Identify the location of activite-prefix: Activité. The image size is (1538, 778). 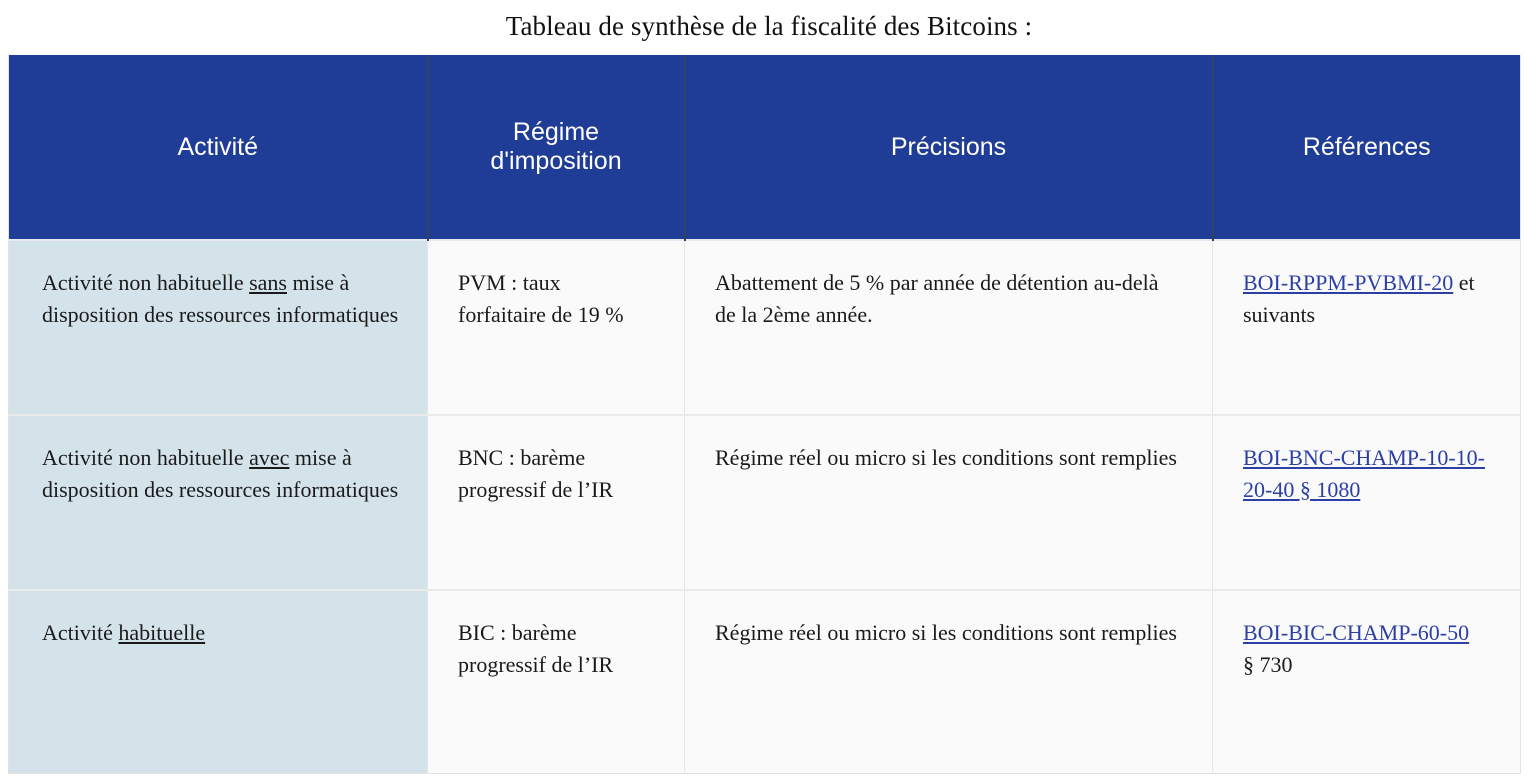
(80, 633).